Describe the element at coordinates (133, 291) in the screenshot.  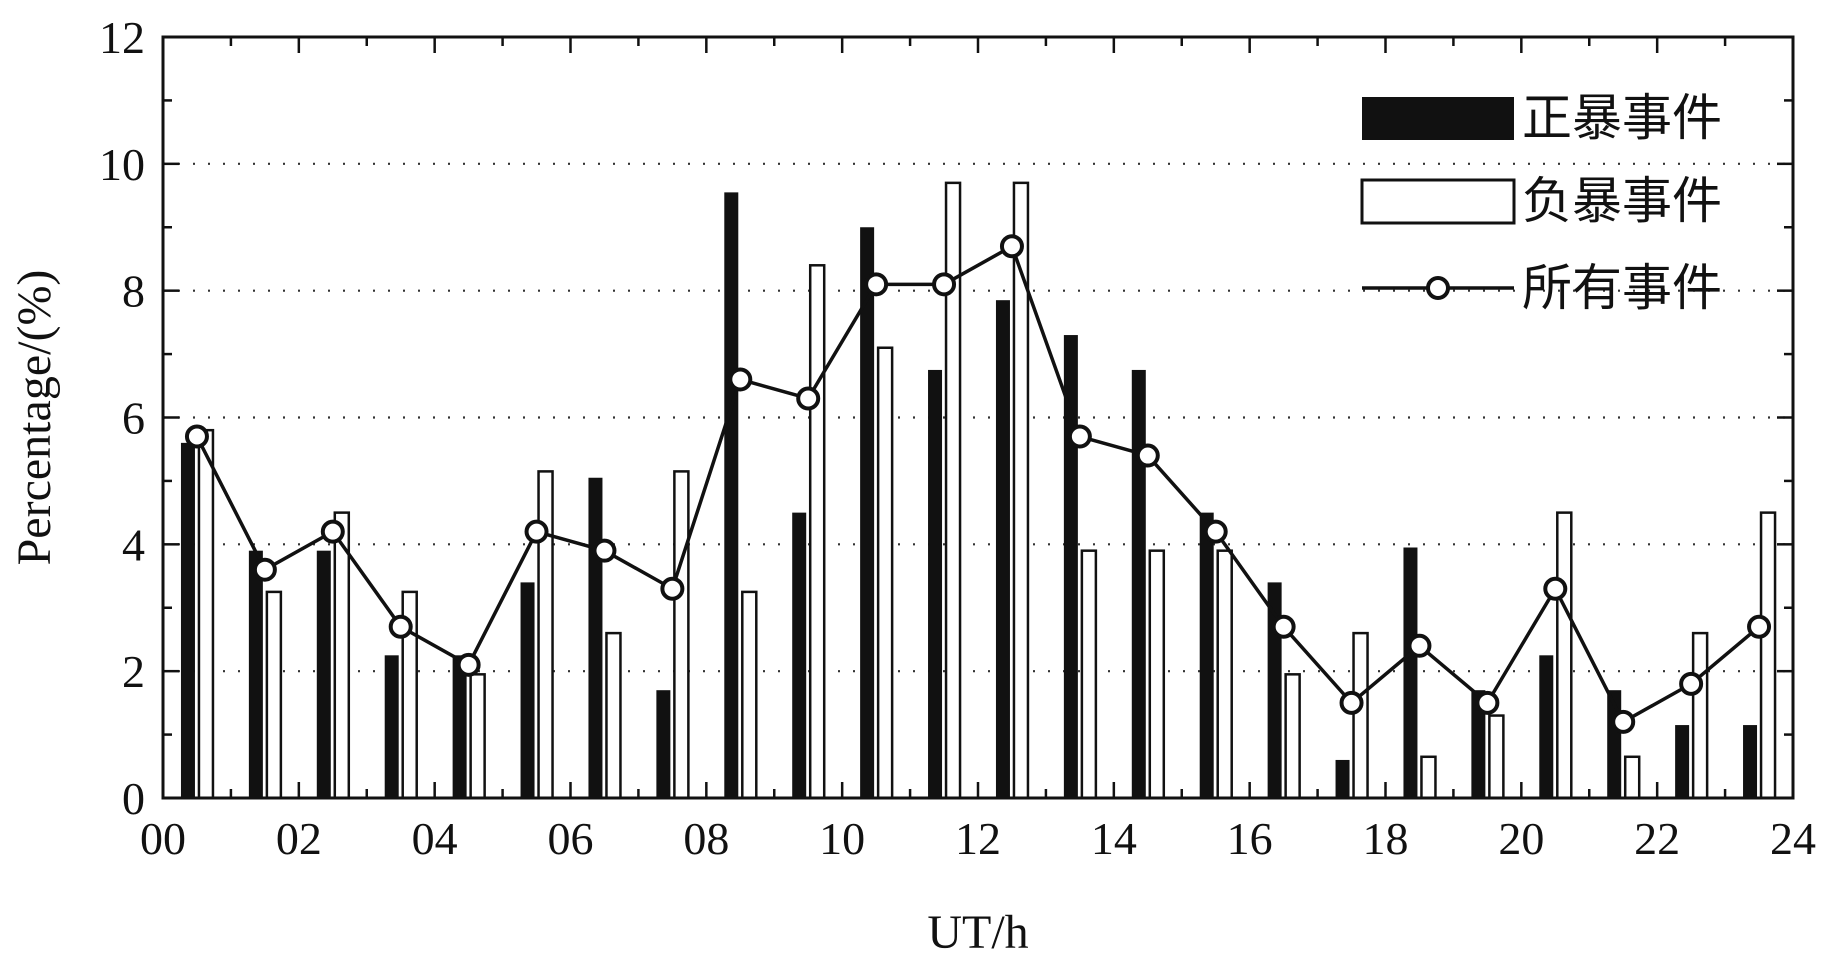
I see `y-tick-label: 8` at that location.